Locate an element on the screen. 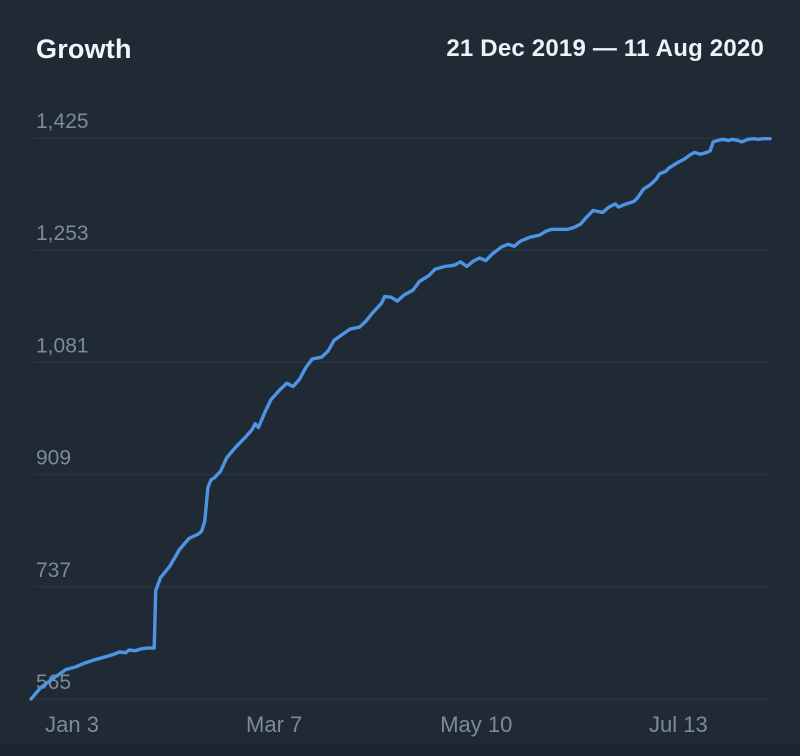  y-tick-label: 565 is located at coordinates (53, 682).